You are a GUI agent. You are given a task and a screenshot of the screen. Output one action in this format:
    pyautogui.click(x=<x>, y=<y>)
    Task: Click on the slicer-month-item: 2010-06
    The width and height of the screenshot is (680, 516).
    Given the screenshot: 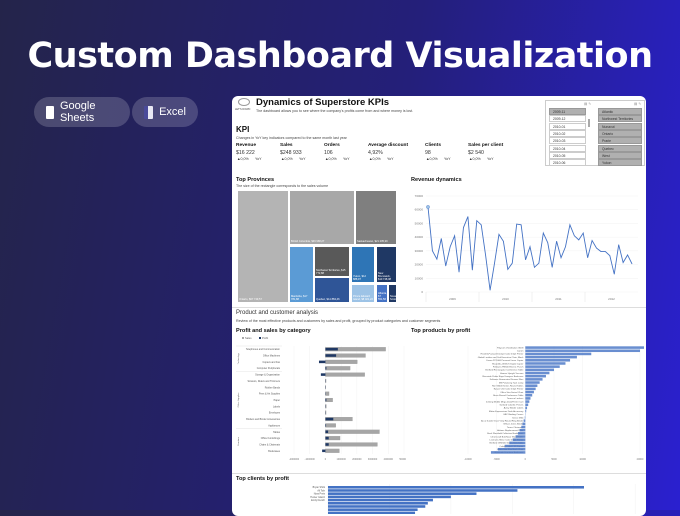 What is the action you would take?
    pyautogui.click(x=567, y=162)
    